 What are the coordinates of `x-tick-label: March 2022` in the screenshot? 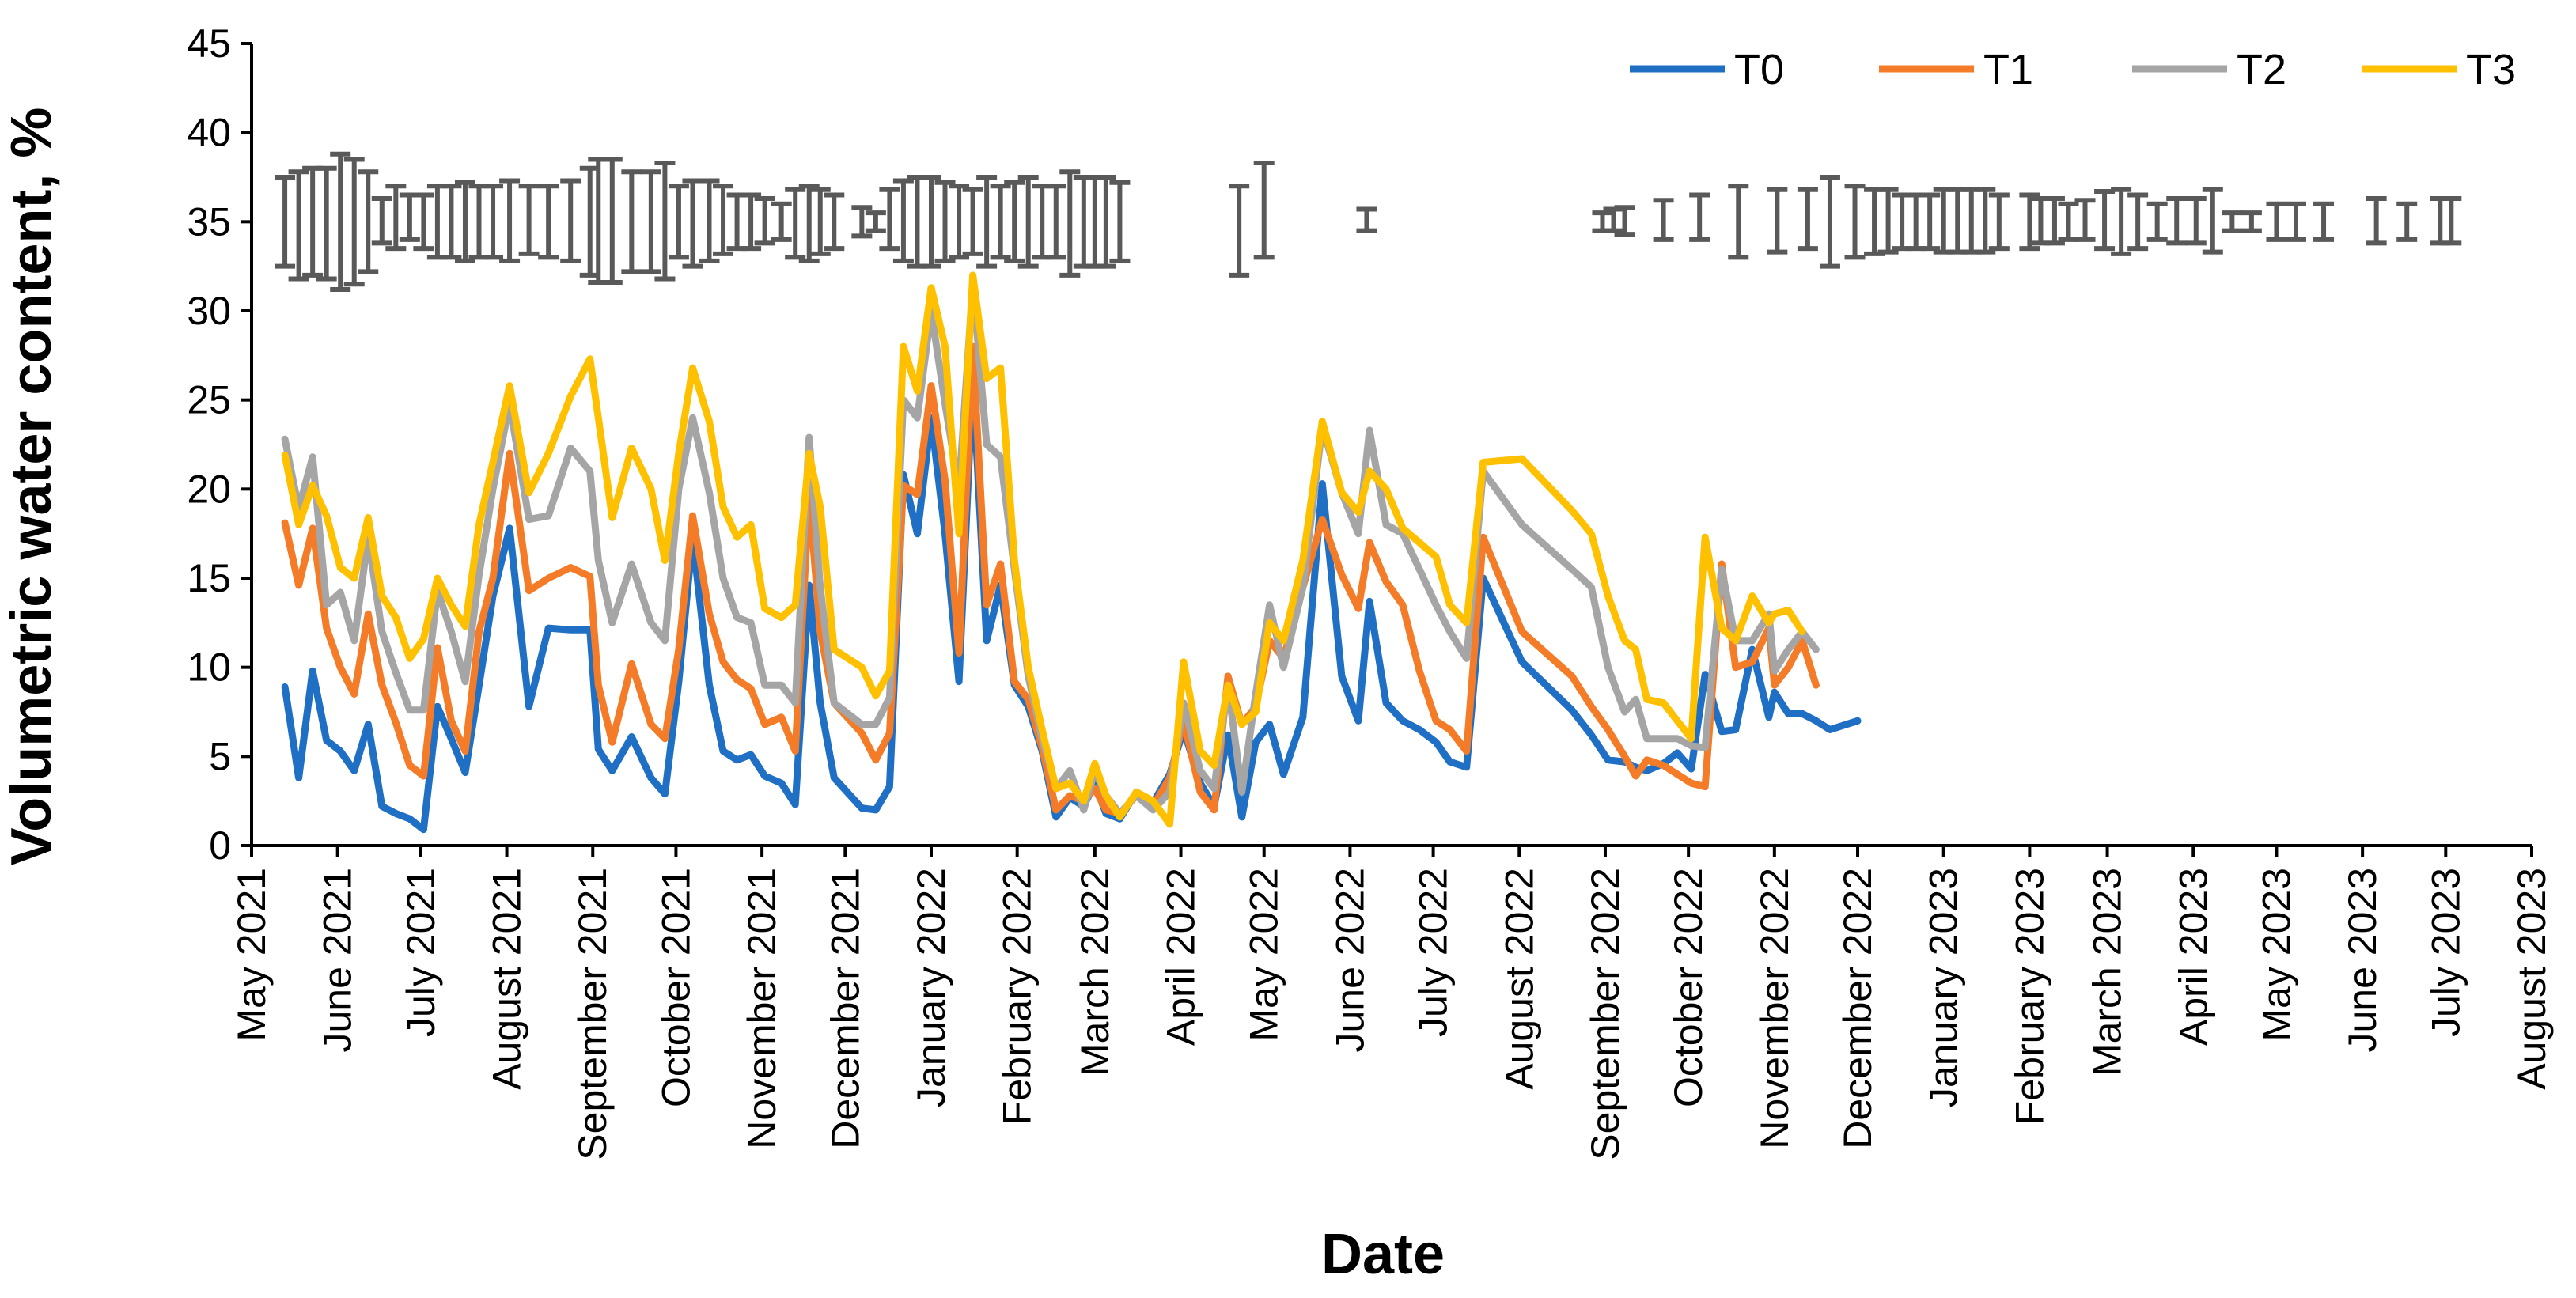 It's located at (1095, 972).